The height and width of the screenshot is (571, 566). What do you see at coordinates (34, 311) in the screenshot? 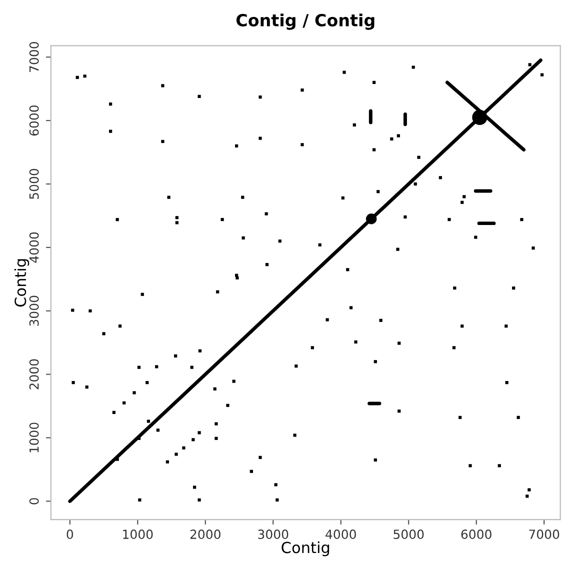
I see `y-tick-label: 3000` at bounding box center [34, 311].